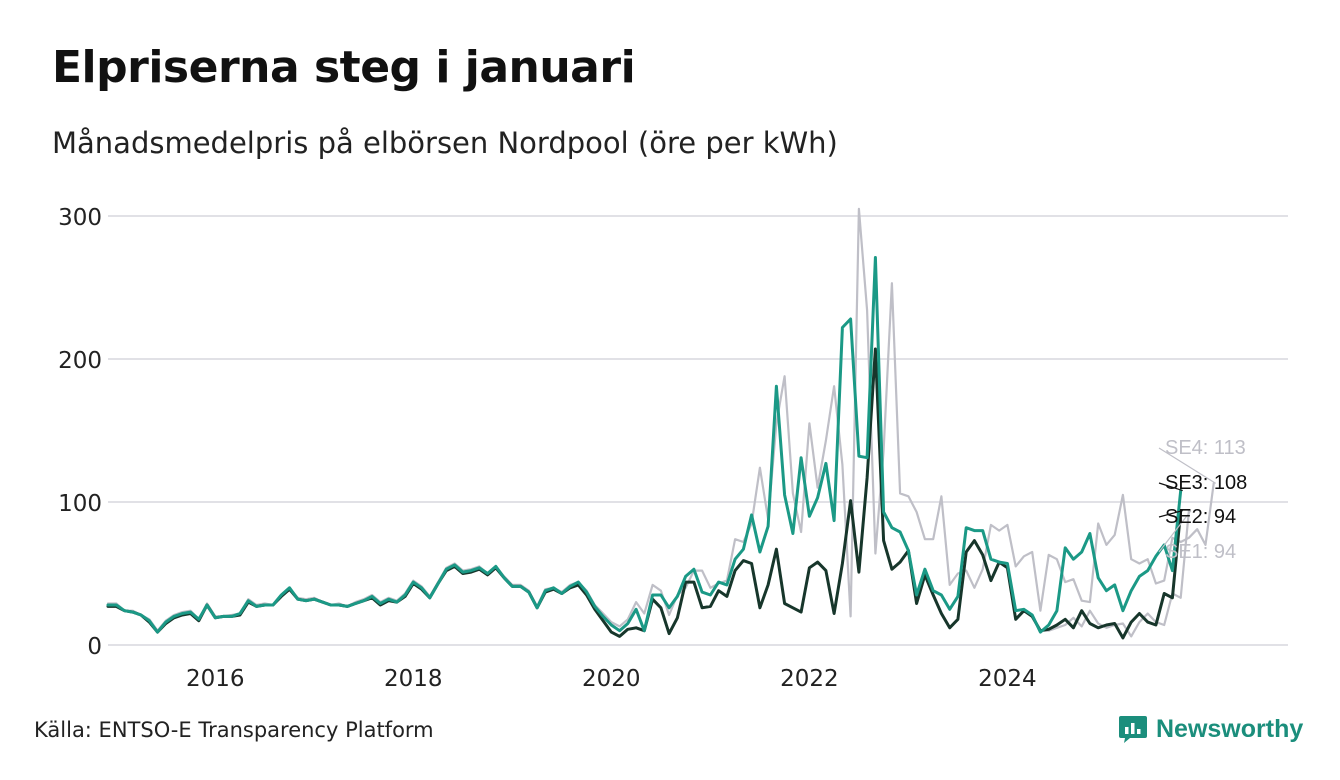  I want to click on label-leader-se4, so click(1187, 465).